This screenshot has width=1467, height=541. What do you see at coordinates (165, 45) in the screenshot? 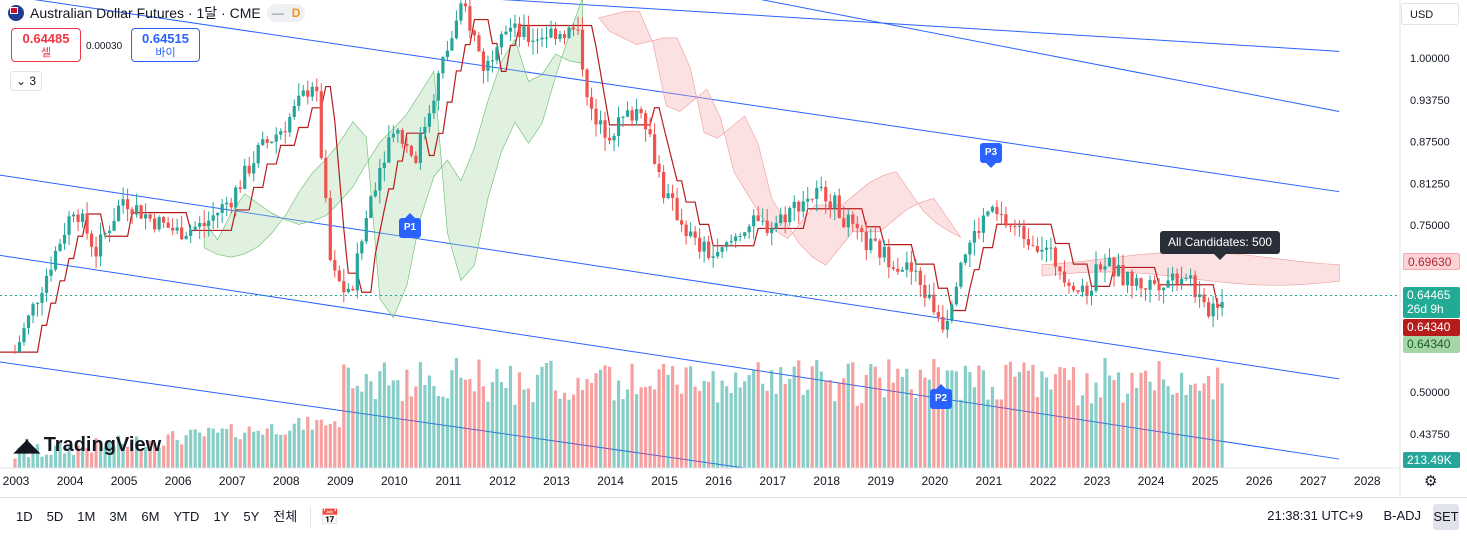
I see `buy-button: 0.64515 바이` at bounding box center [165, 45].